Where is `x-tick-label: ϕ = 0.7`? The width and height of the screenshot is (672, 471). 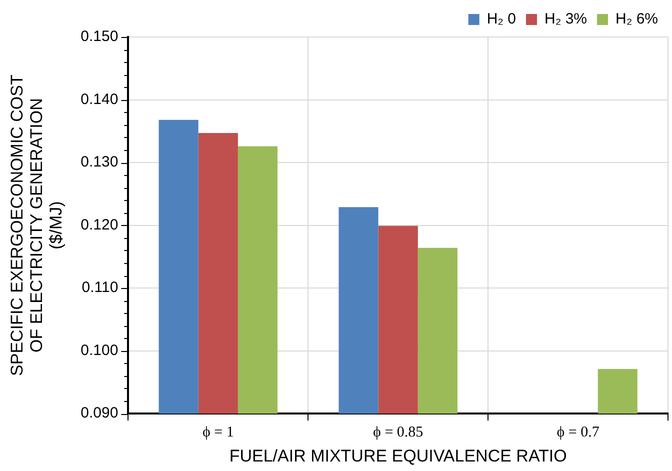 x-tick-label: ϕ = 0.7 is located at coordinates (578, 432).